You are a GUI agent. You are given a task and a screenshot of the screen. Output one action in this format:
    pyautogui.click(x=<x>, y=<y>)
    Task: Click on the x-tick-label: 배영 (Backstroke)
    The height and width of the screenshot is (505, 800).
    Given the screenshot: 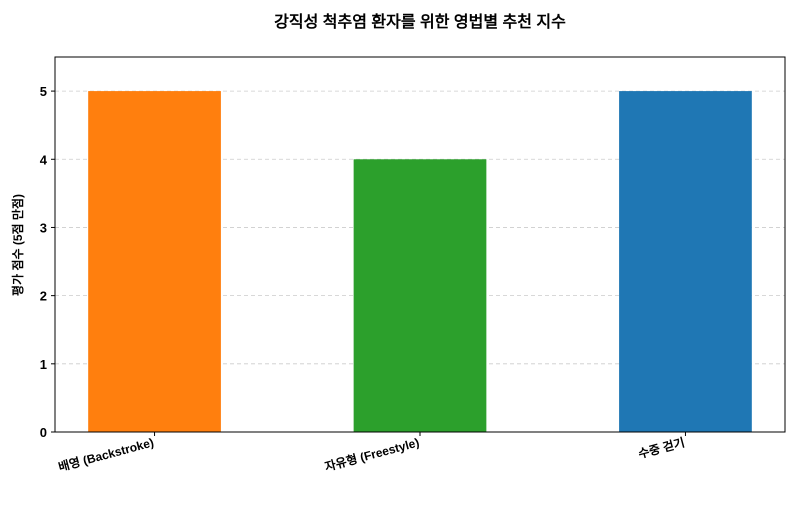 What is the action you would take?
    pyautogui.click(x=106, y=454)
    